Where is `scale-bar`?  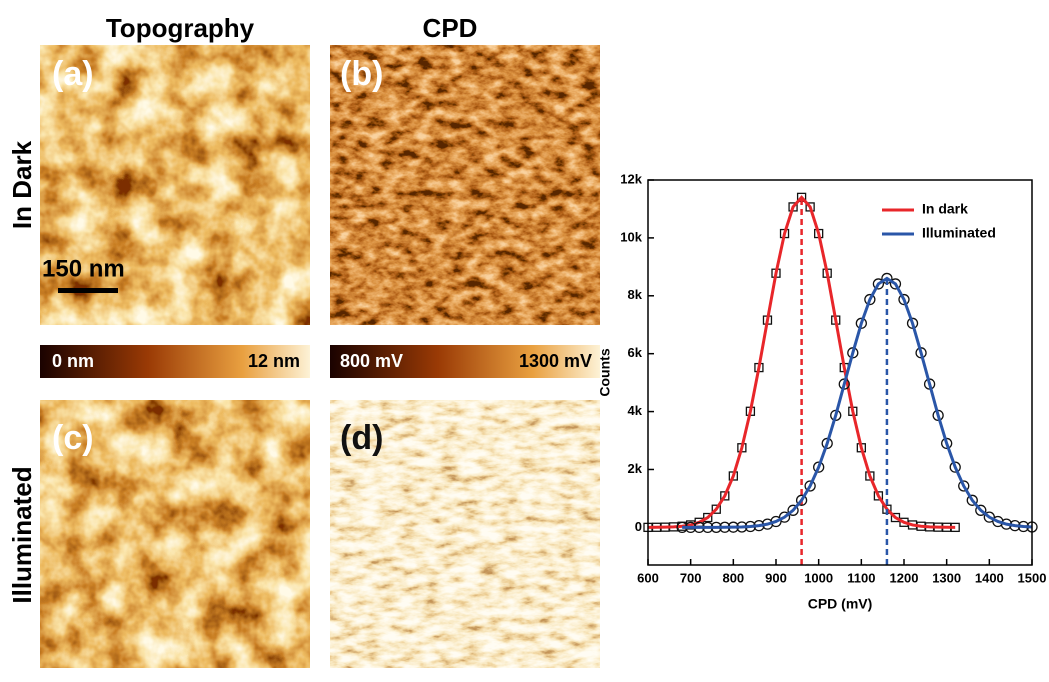 scale-bar is located at coordinates (88, 290).